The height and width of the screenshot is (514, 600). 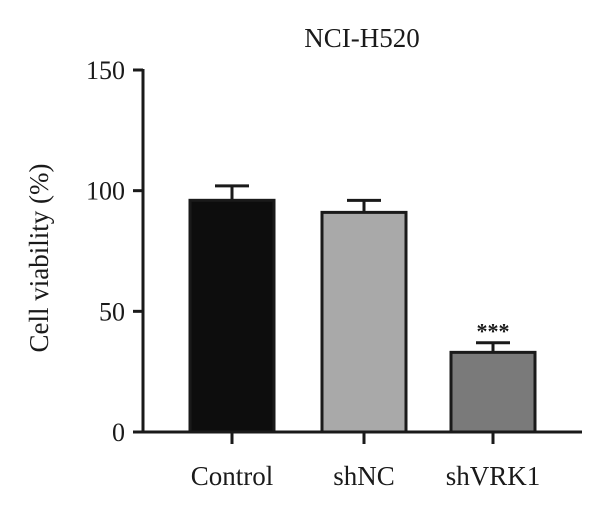 What do you see at coordinates (118, 432) in the screenshot?
I see `y-tick-label-0: 0` at bounding box center [118, 432].